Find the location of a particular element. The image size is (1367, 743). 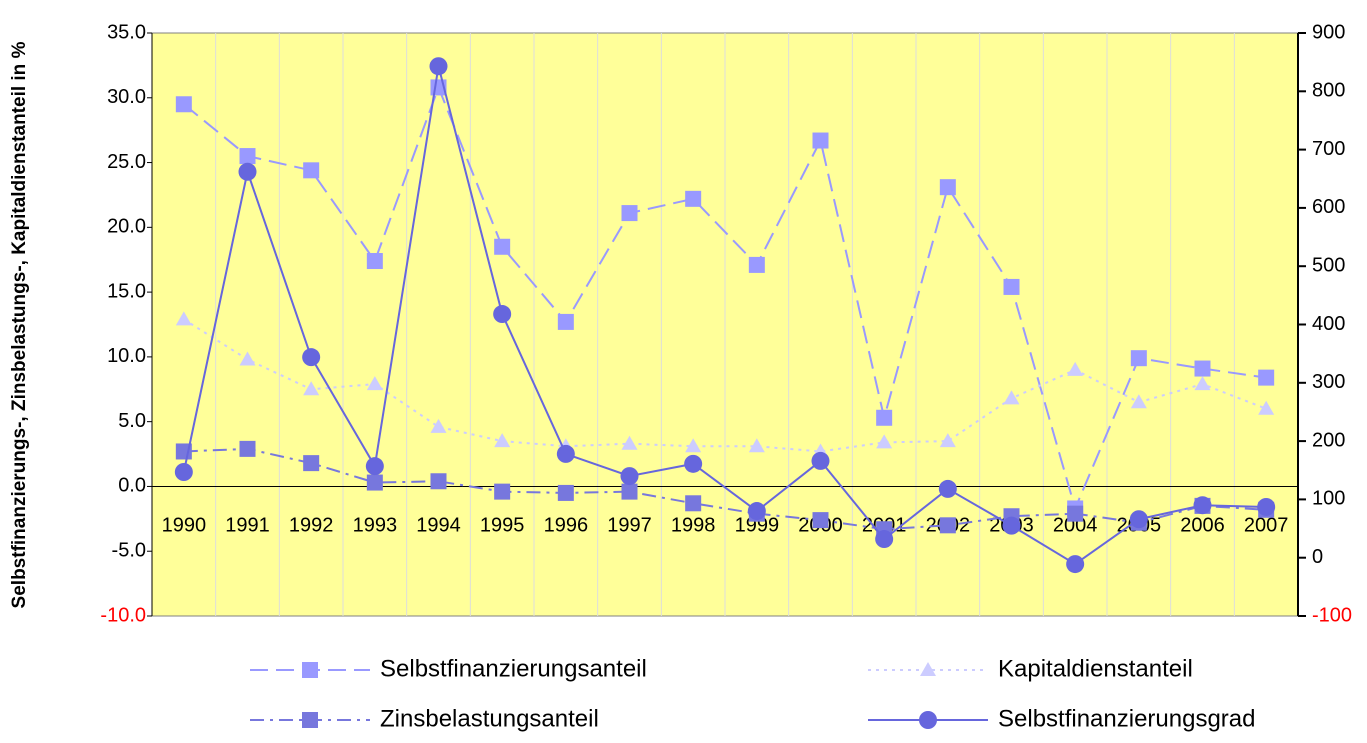

x-tick-label: 1991 is located at coordinates (247, 526).